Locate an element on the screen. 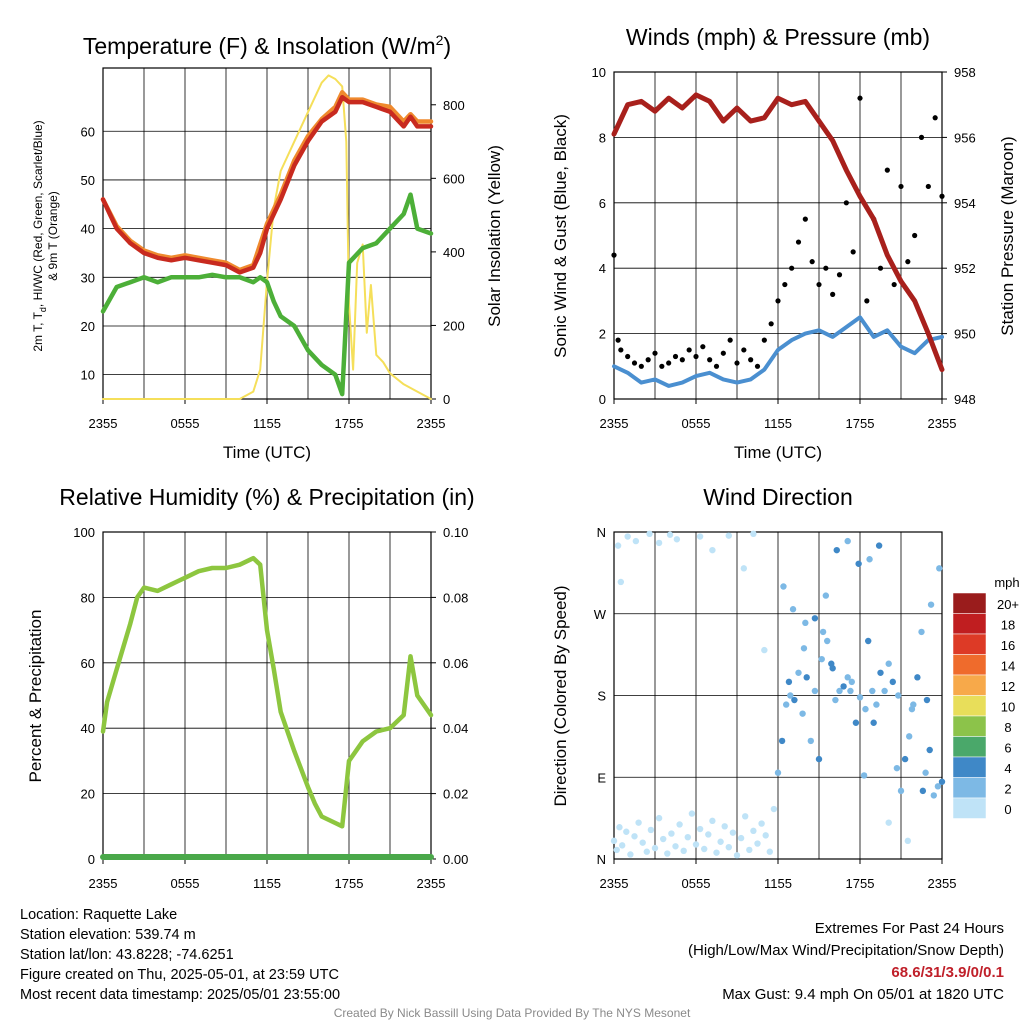  y-tick-label: 60 is located at coordinates (88, 131).